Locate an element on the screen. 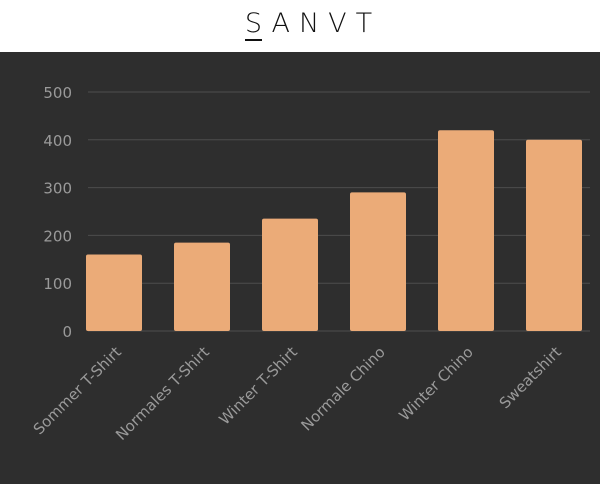 This screenshot has width=600, height=484. x-tick-label: Winter T-Shirt is located at coordinates (258, 385).